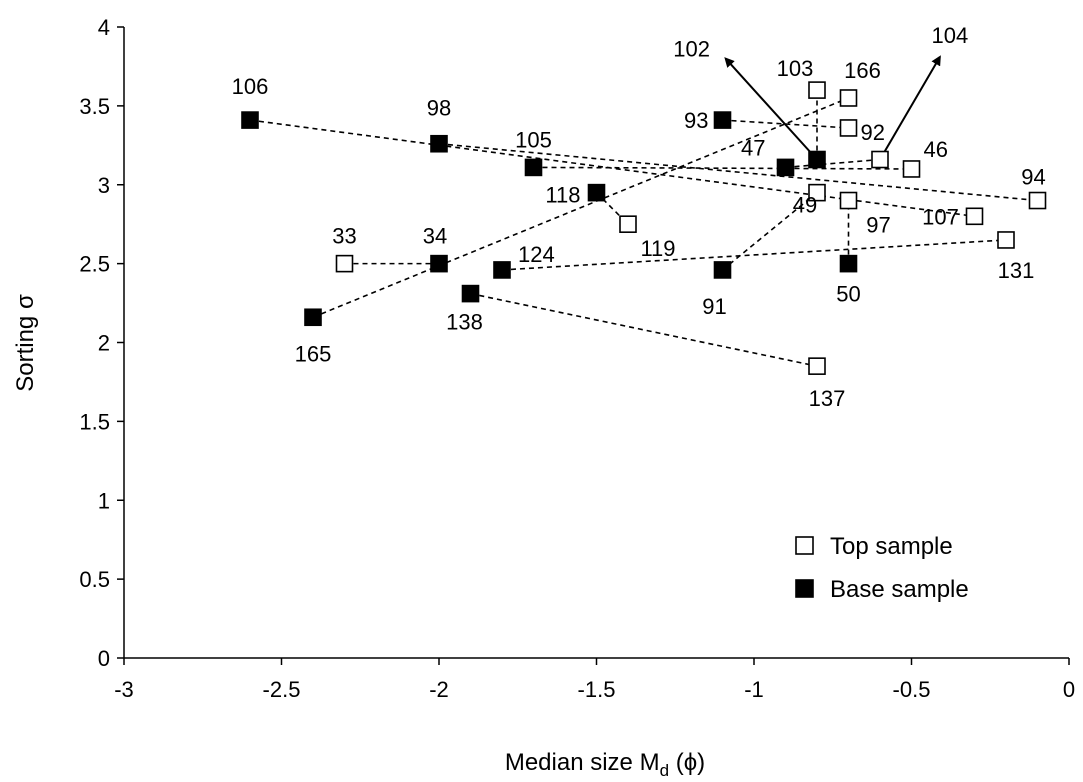  What do you see at coordinates (435, 236) in the screenshot?
I see `point-label-34: 34` at bounding box center [435, 236].